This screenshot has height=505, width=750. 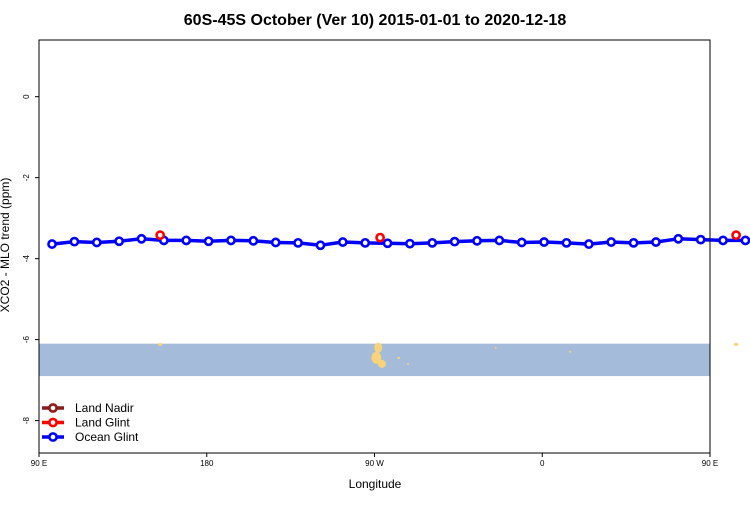 I want to click on y-axis: 0 -2 -4 -6 -8, so click(x=30, y=259).